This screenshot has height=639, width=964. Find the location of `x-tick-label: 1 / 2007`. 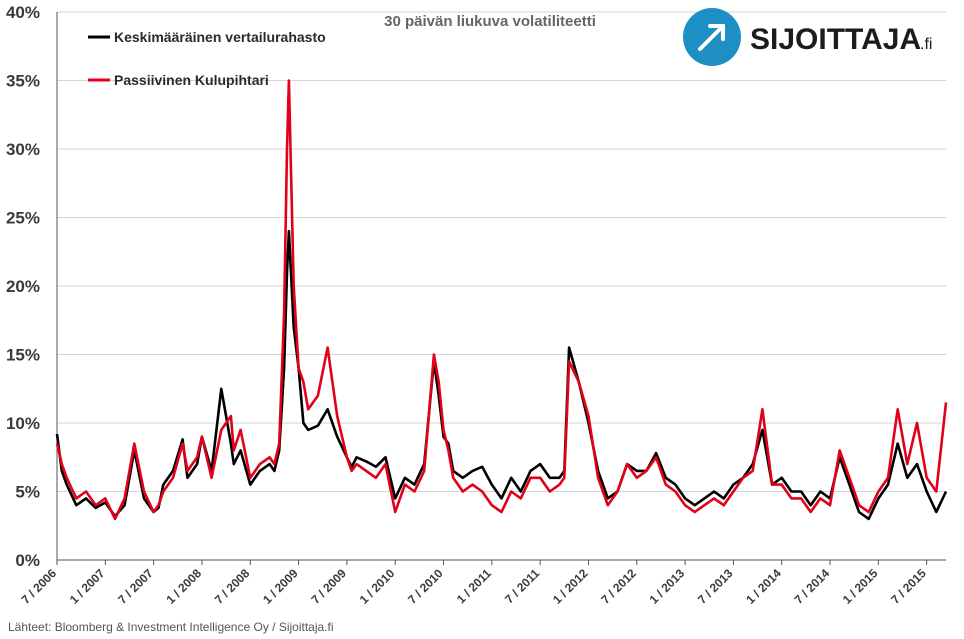

x-tick-label: 1 / 2007 is located at coordinates (87, 586).